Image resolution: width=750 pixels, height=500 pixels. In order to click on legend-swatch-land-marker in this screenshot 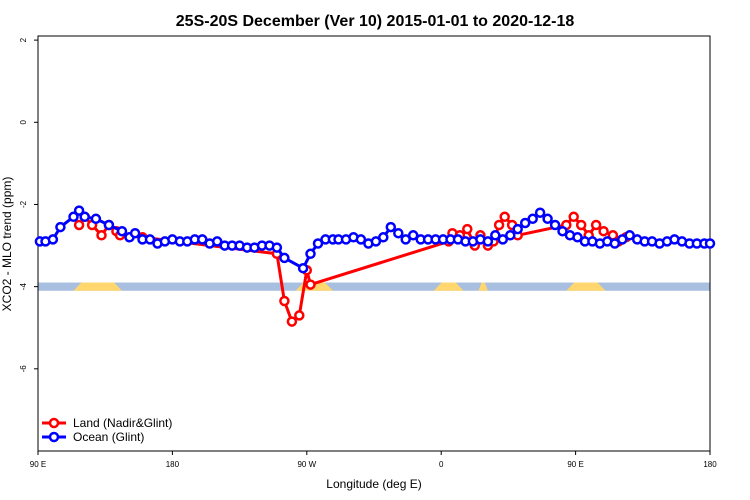, I will do `click(54, 423)`.